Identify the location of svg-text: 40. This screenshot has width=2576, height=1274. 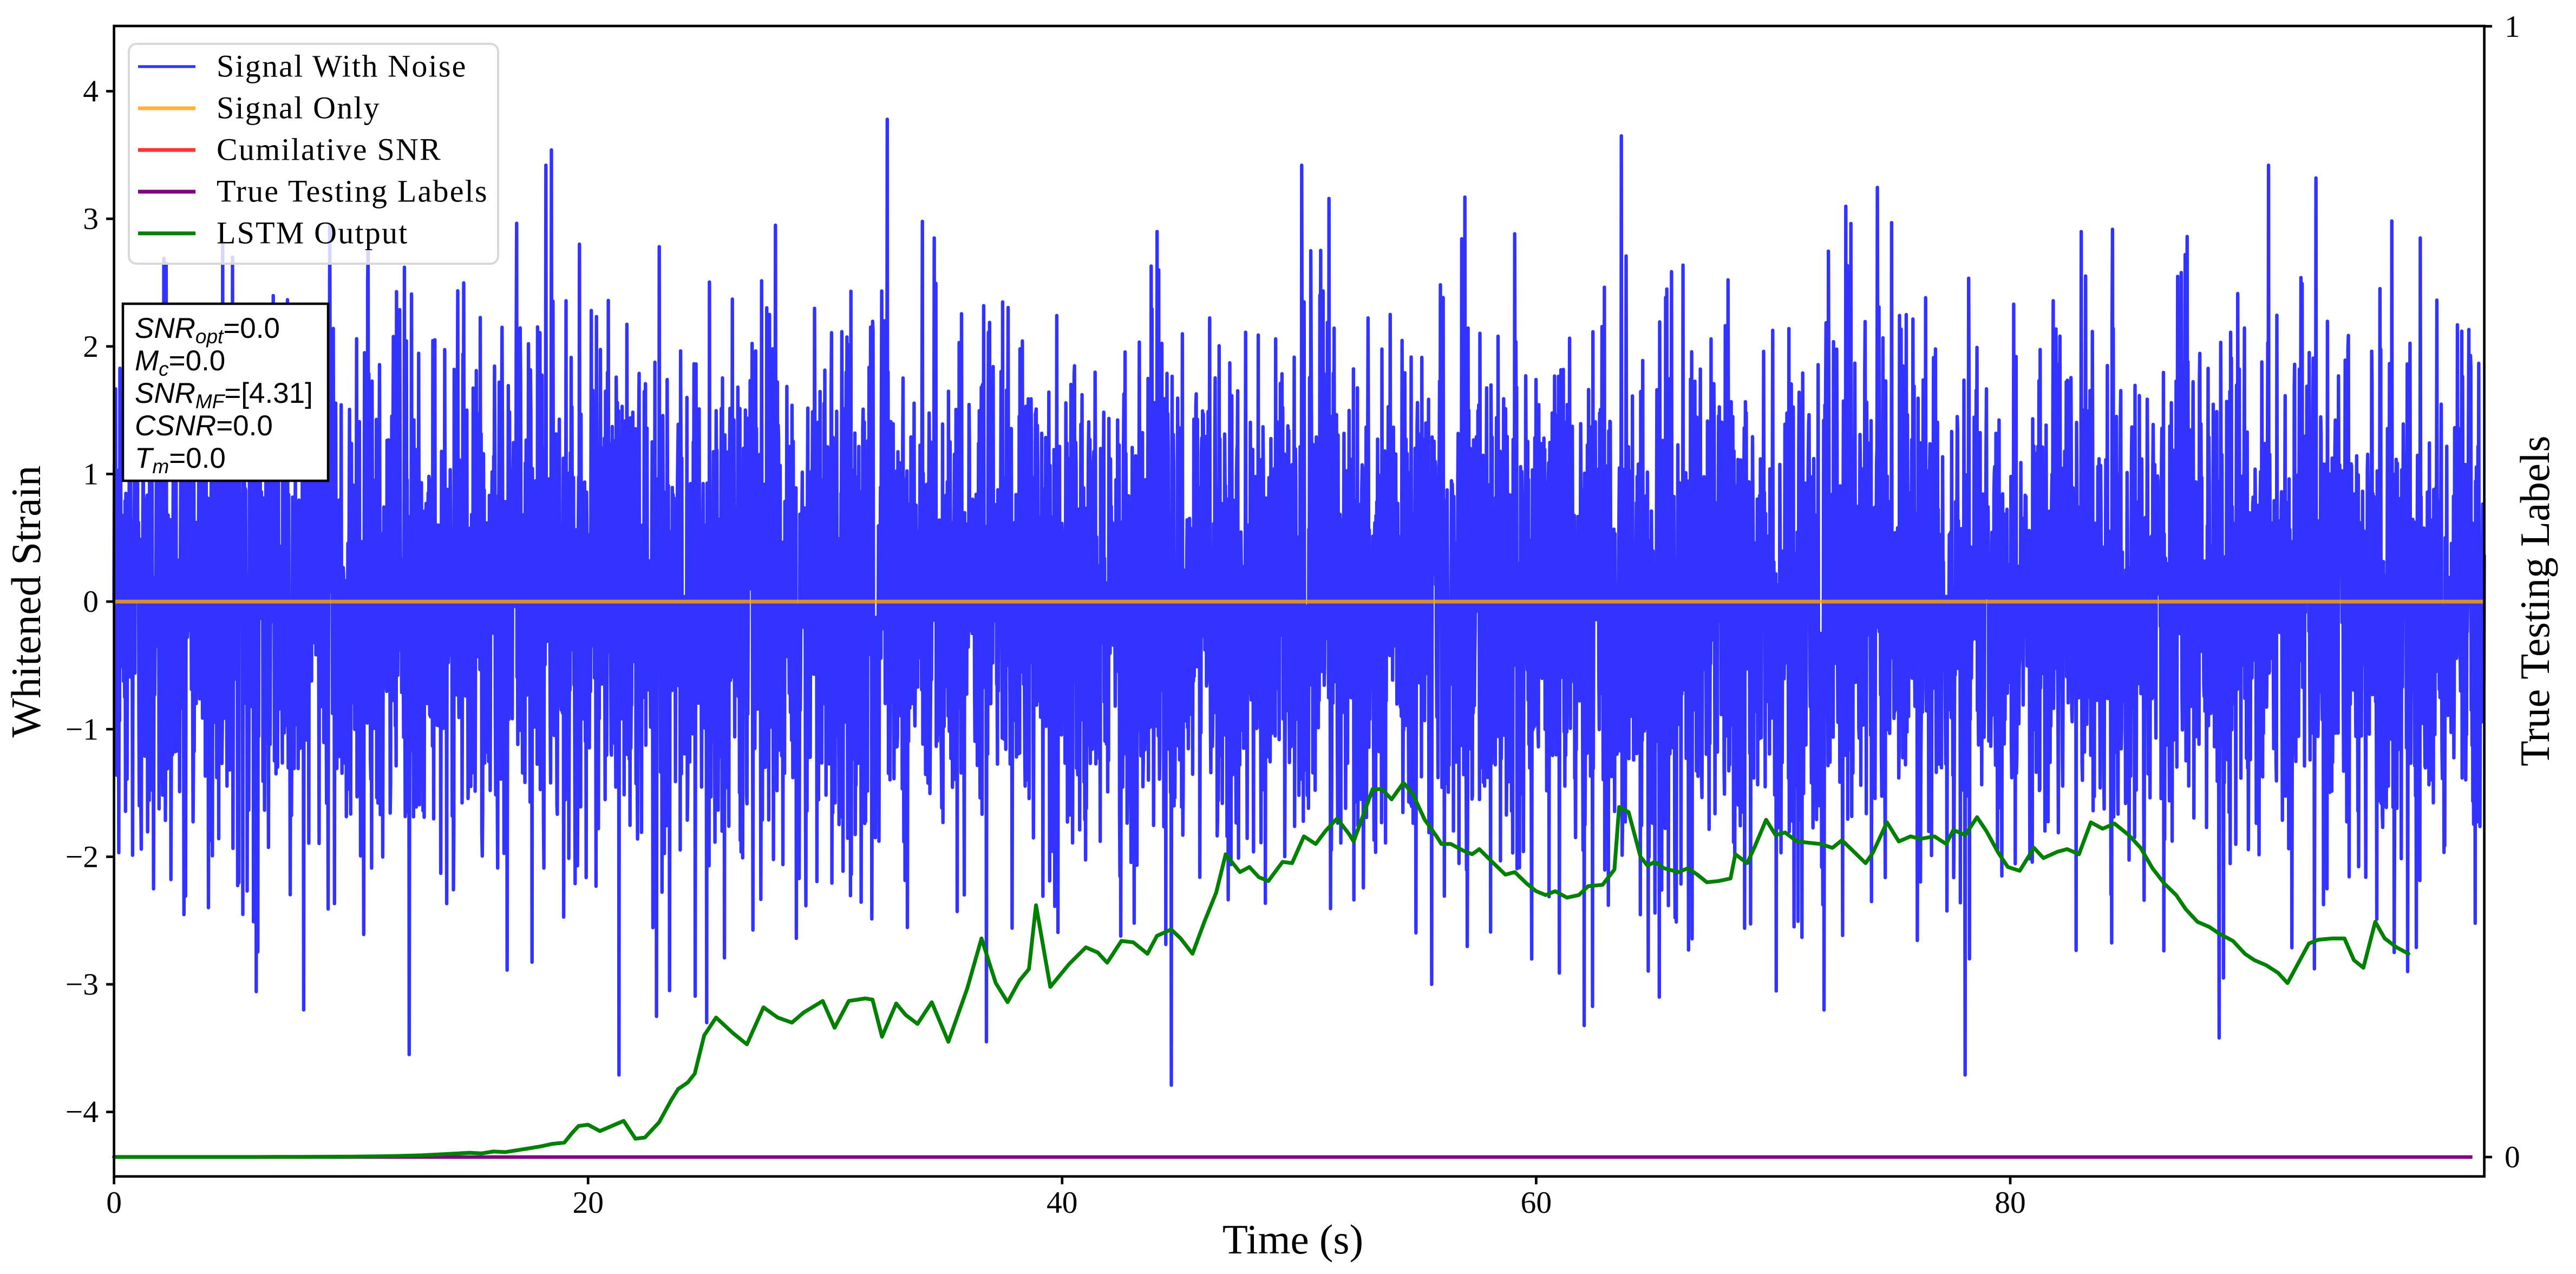
(1062, 1203).